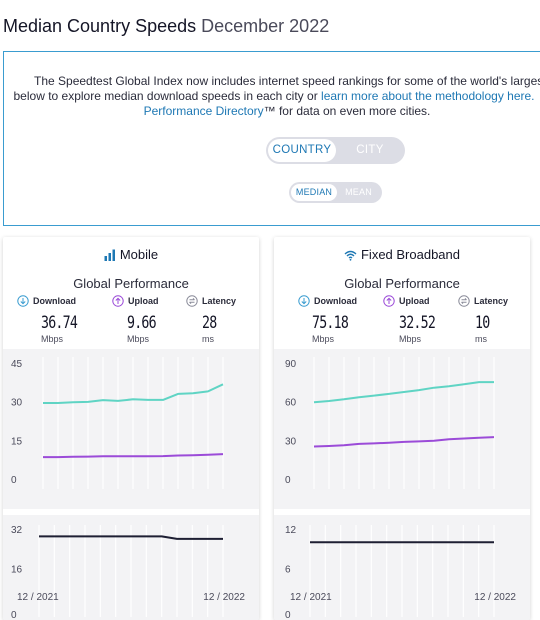 This screenshot has height=620, width=540. What do you see at coordinates (142, 323) in the screenshot?
I see `upload-value: 9.66` at bounding box center [142, 323].